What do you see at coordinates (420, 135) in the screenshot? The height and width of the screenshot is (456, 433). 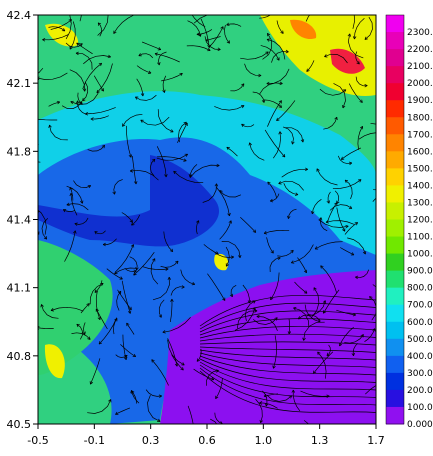 I see `colorbar-label: 1700.` at bounding box center [420, 135].